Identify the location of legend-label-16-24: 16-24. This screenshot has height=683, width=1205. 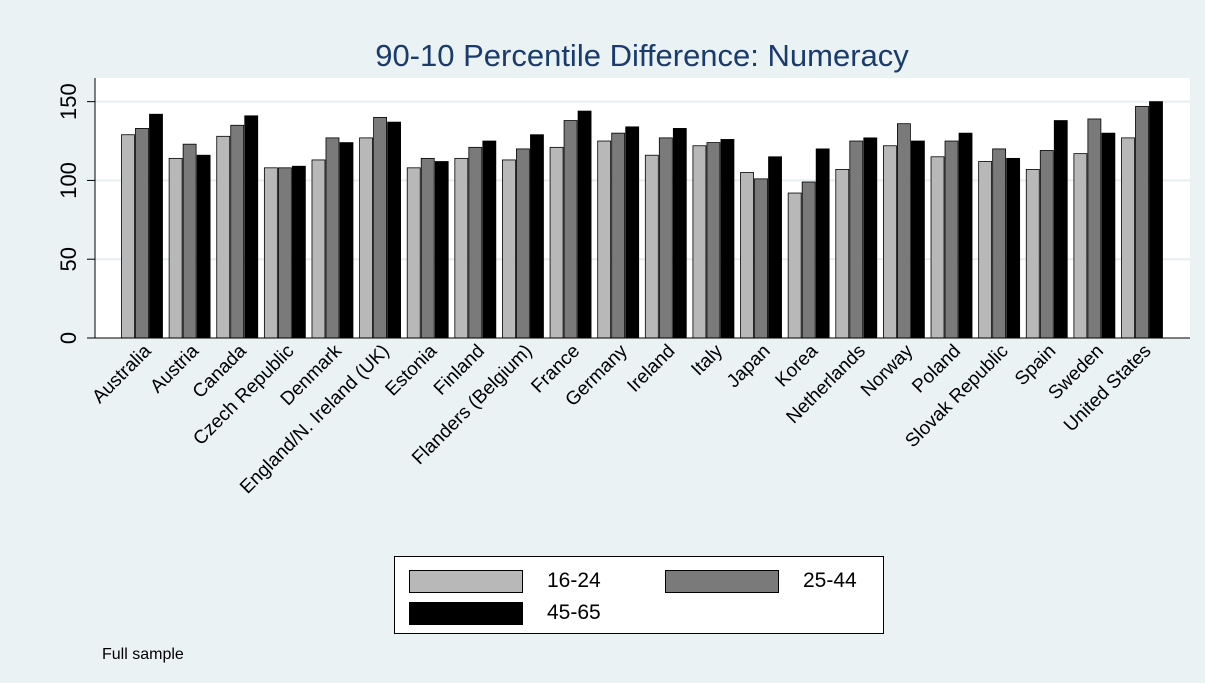
(574, 580).